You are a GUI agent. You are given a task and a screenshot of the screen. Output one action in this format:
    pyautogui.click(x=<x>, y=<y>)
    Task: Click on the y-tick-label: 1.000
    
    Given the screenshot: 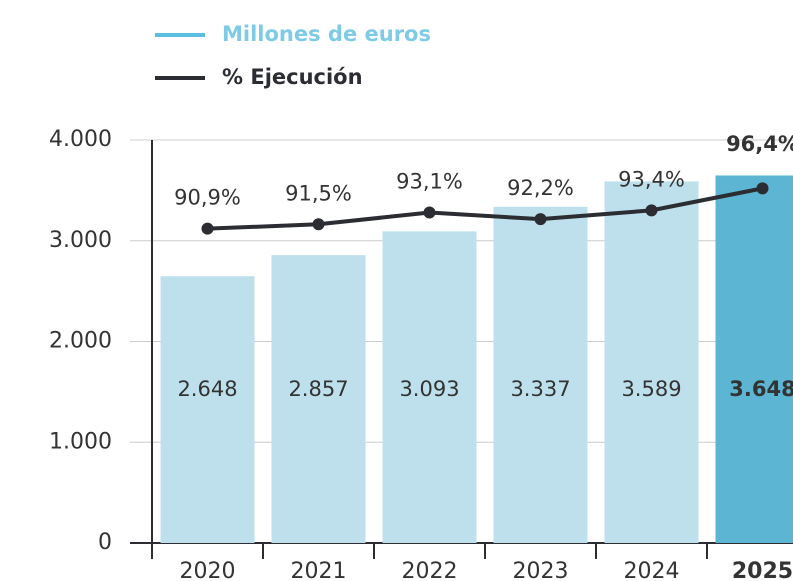 What is the action you would take?
    pyautogui.click(x=80, y=441)
    